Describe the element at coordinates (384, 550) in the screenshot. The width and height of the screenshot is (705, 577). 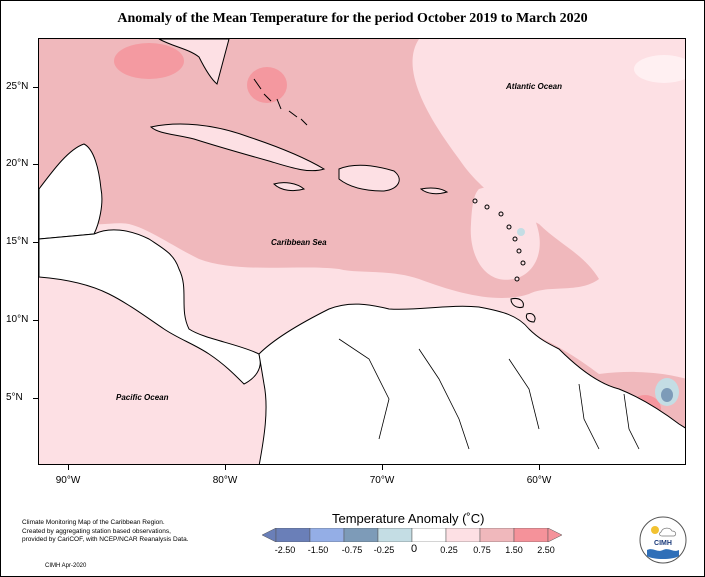
I see `legend-tick-label: -0.25` at that location.